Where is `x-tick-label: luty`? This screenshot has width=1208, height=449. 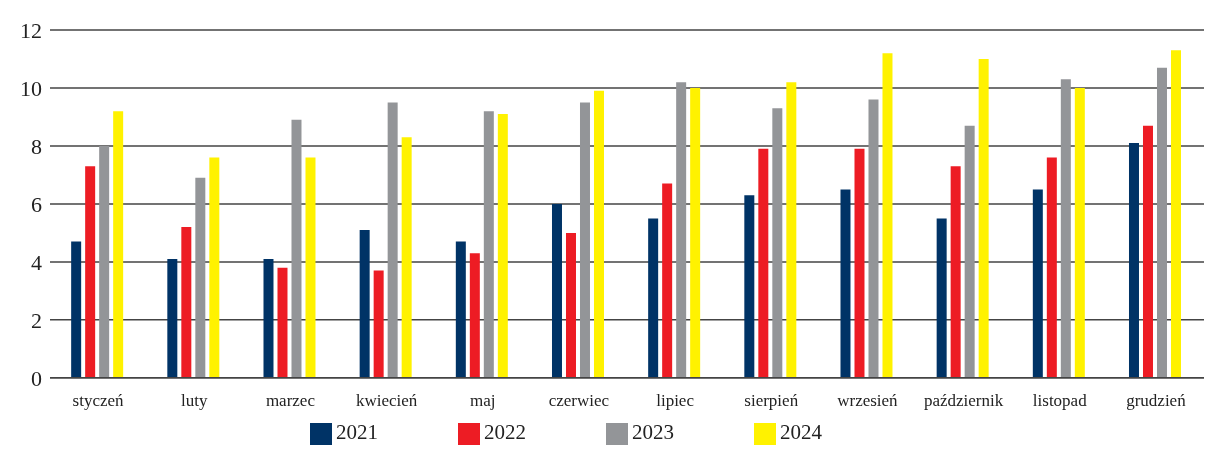 x-tick-label: luty is located at coordinates (194, 400).